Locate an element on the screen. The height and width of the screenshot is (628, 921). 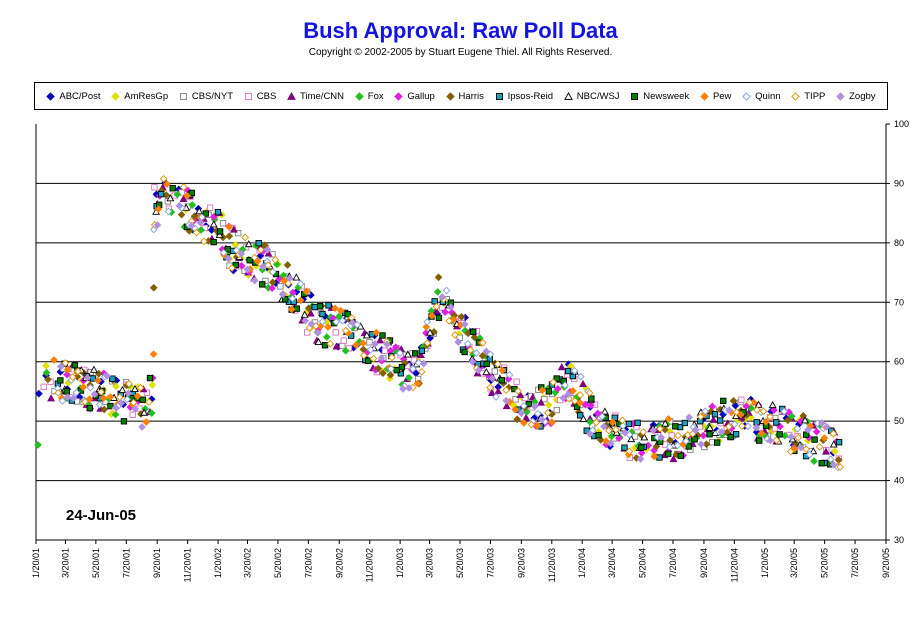
legend-item: Harris is located at coordinates (464, 96).